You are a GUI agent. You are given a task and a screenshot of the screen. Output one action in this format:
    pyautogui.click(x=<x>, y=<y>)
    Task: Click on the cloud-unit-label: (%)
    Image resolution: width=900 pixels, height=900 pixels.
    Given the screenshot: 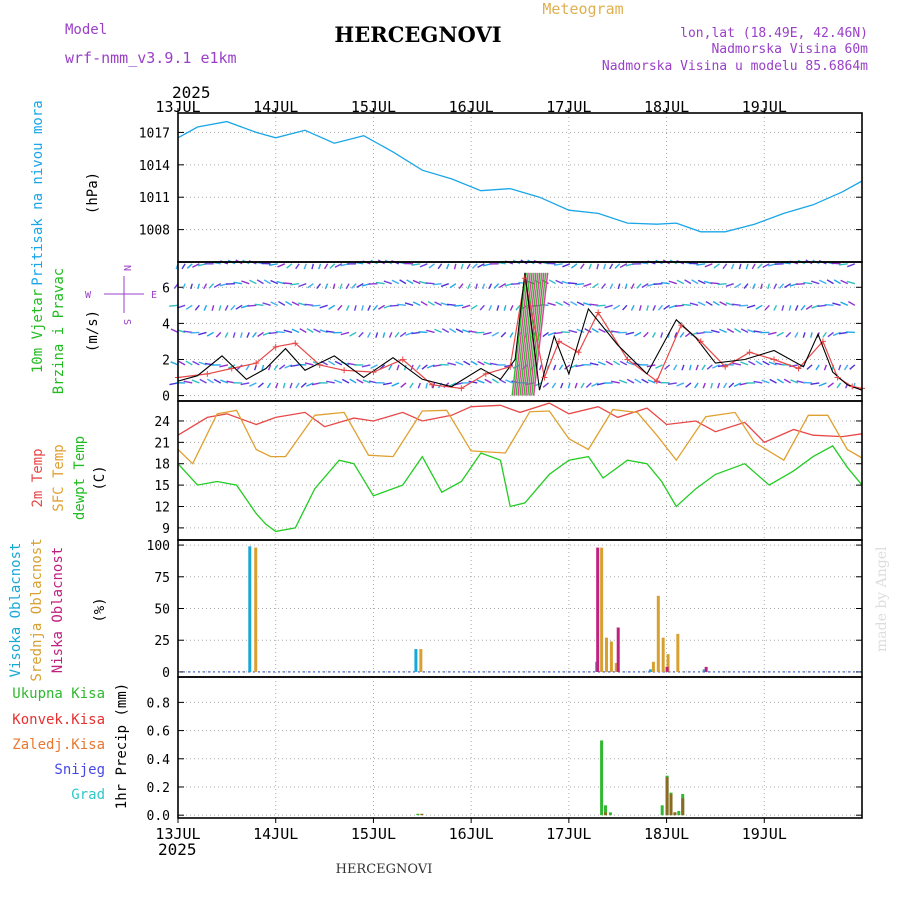 What is the action you would take?
    pyautogui.click(x=100, y=609)
    